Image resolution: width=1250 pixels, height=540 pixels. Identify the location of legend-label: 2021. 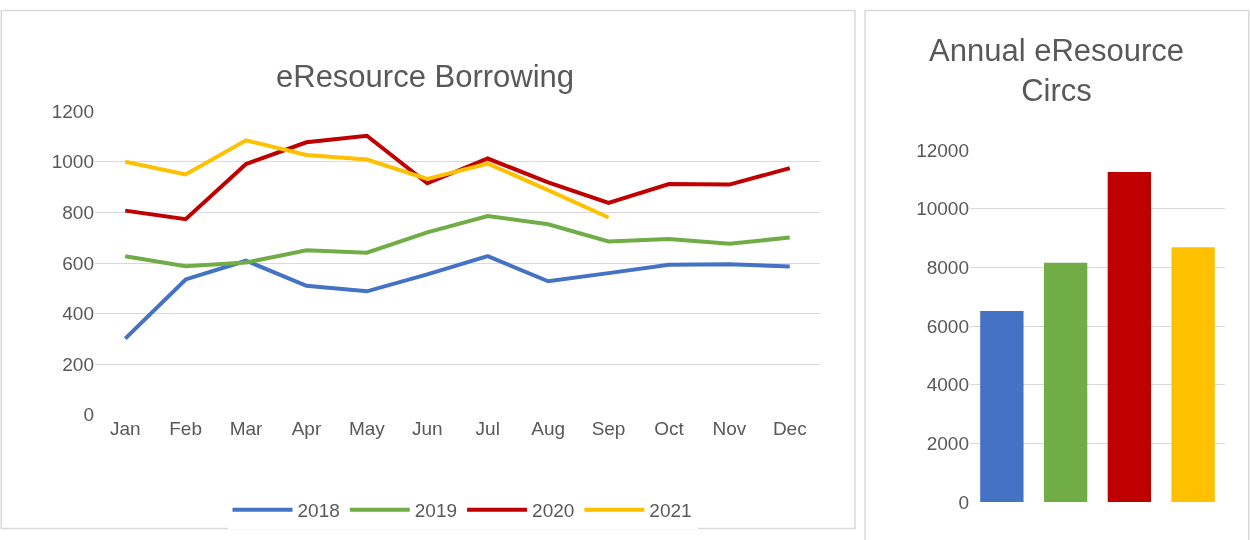
(670, 511).